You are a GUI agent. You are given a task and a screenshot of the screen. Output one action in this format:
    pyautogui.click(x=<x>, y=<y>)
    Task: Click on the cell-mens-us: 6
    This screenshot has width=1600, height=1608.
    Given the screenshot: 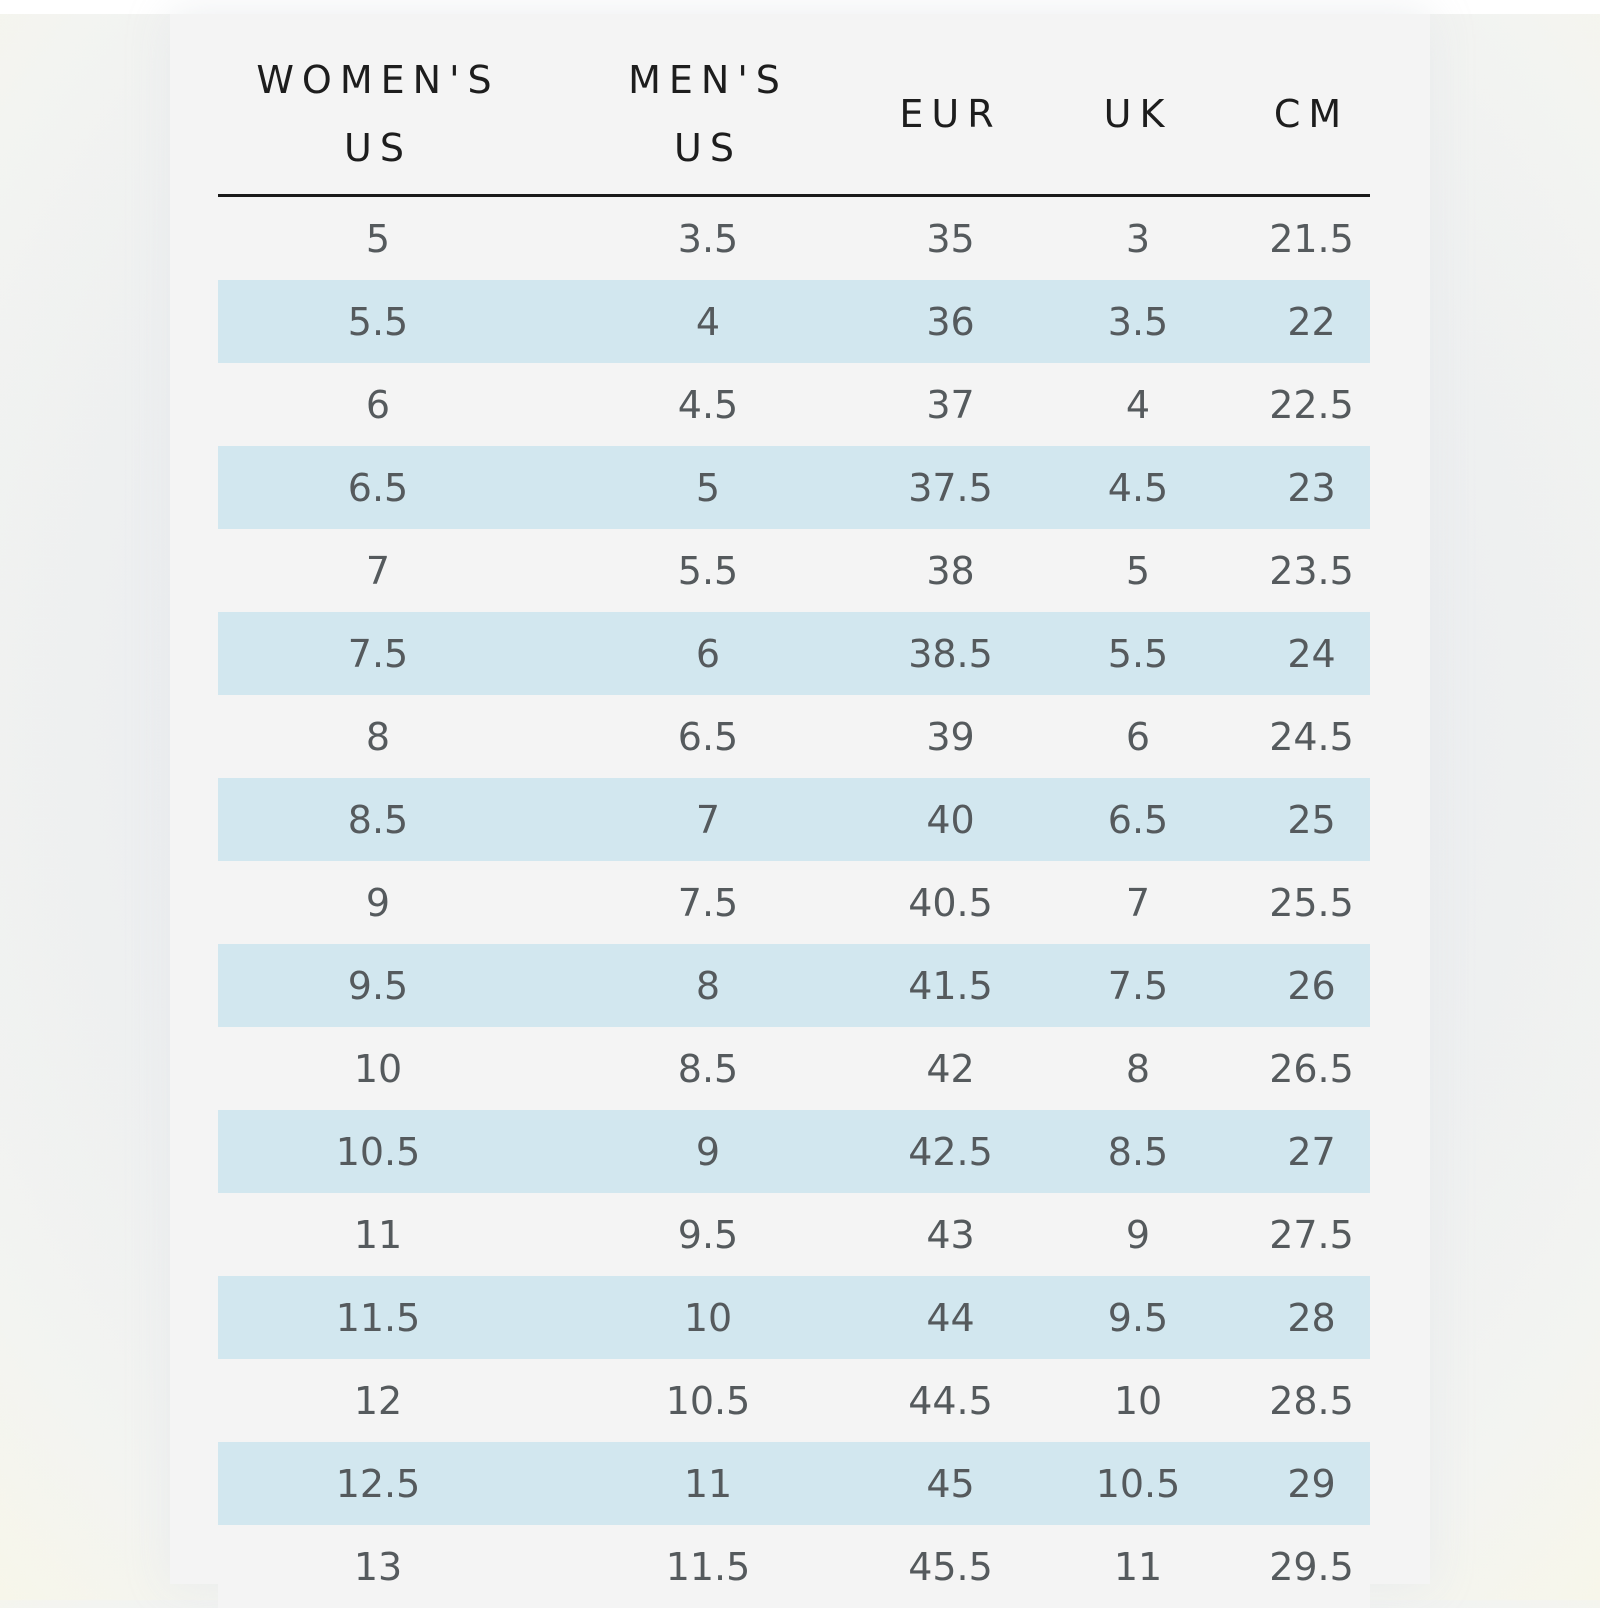 What is the action you would take?
    pyautogui.click(x=708, y=653)
    